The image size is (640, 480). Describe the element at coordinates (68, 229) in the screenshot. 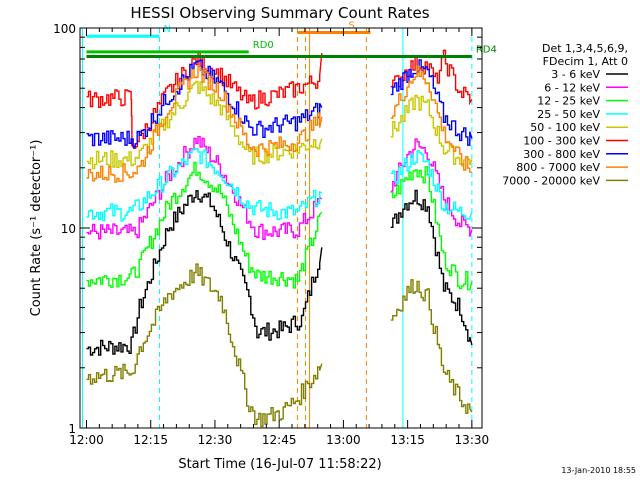

I see `y-tick-label-1: 10` at that location.